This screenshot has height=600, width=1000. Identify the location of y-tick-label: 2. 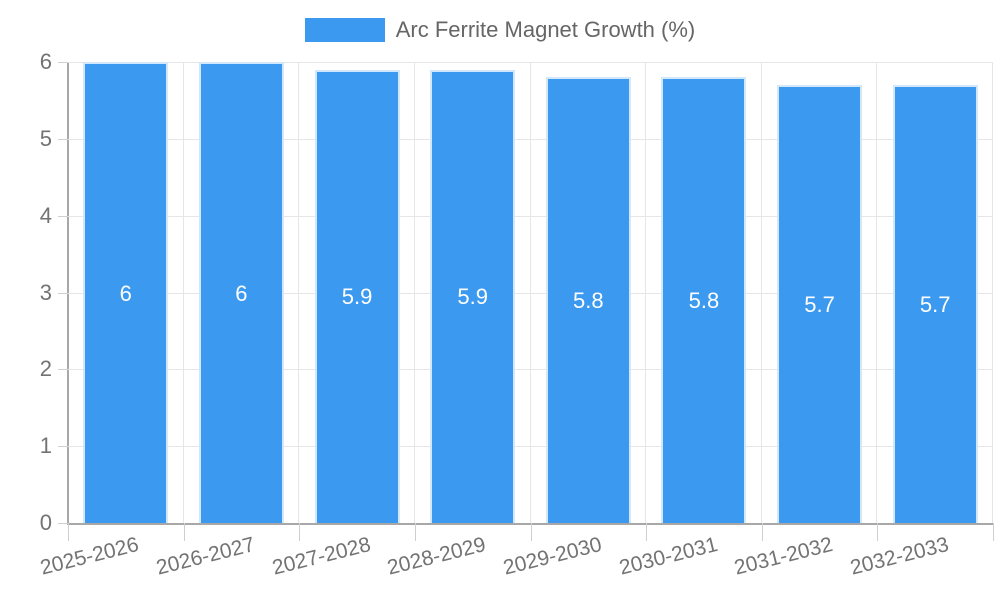
(45, 369).